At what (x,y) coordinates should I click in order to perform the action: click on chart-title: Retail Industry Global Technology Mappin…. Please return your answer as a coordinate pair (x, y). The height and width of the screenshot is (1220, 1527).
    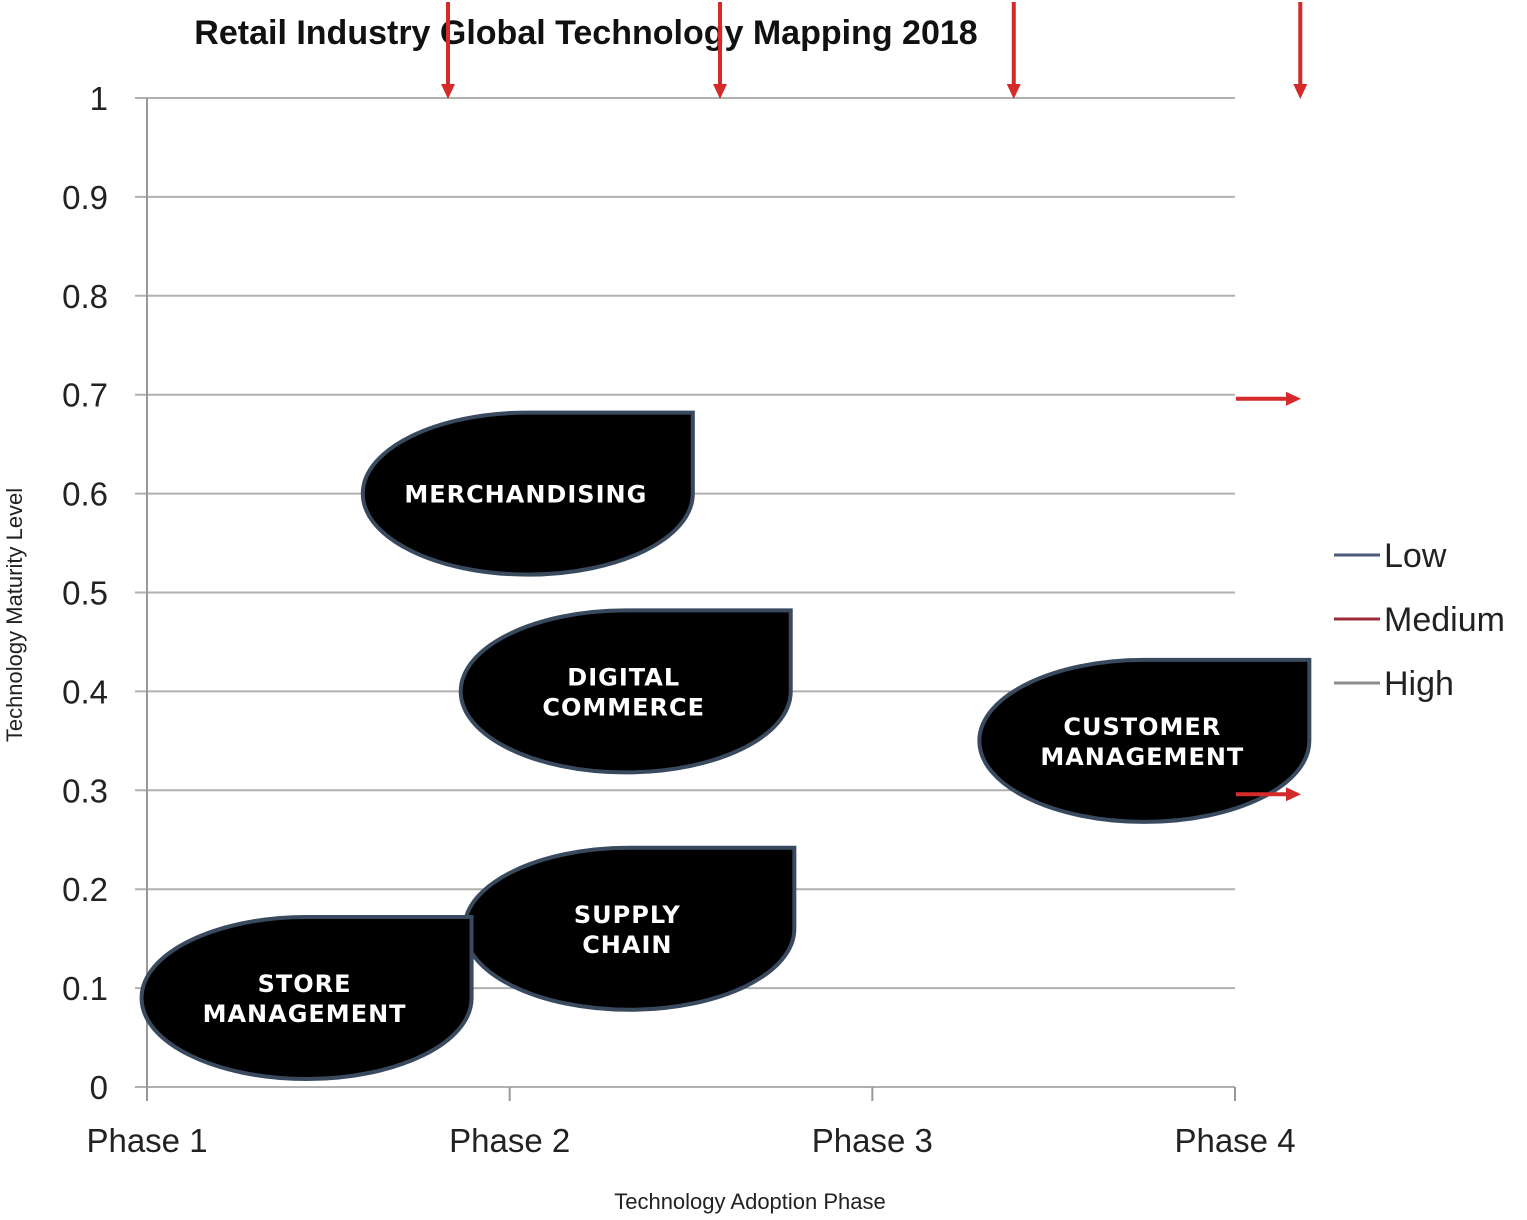
    Looking at the image, I should click on (585, 33).